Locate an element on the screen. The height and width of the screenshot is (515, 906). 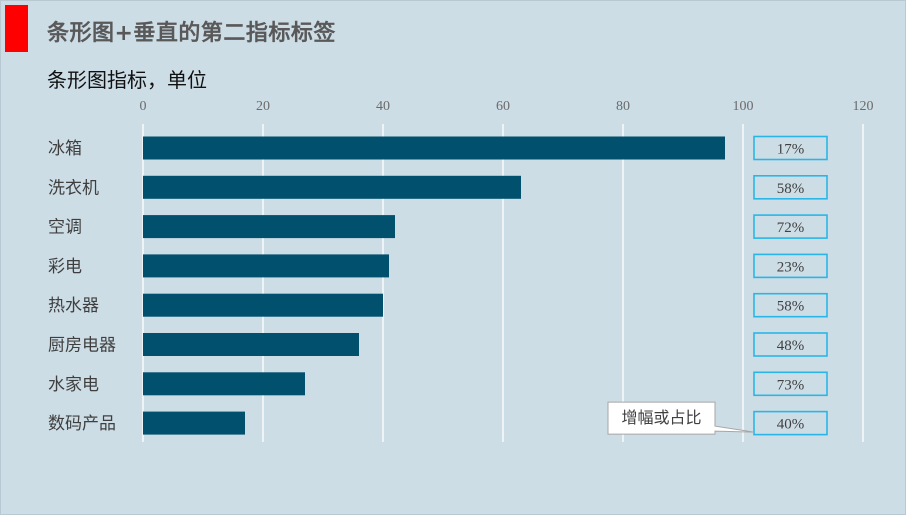
x-tick-label: 80 is located at coordinates (623, 106).